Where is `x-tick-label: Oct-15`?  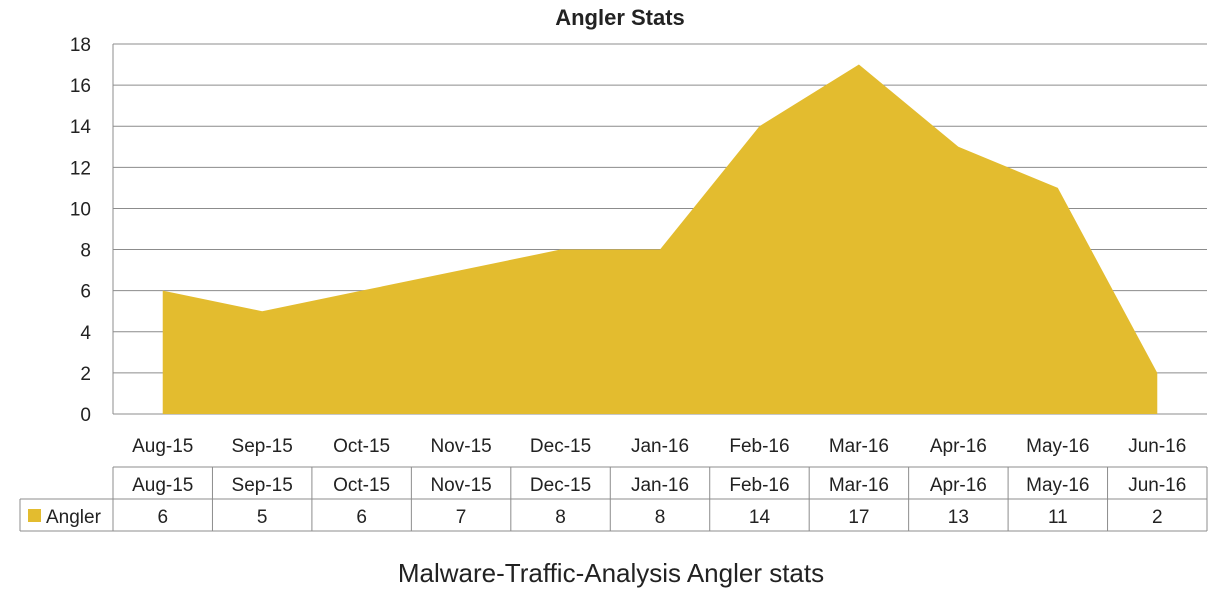
x-tick-label: Oct-15 is located at coordinates (361, 446).